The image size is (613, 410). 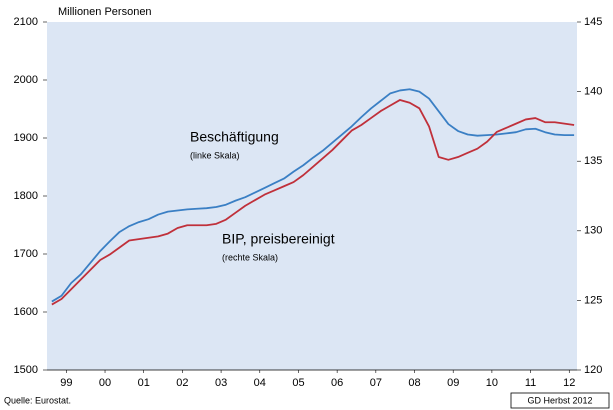 What do you see at coordinates (569, 383) in the screenshot?
I see `x-tick-label: 12` at bounding box center [569, 383].